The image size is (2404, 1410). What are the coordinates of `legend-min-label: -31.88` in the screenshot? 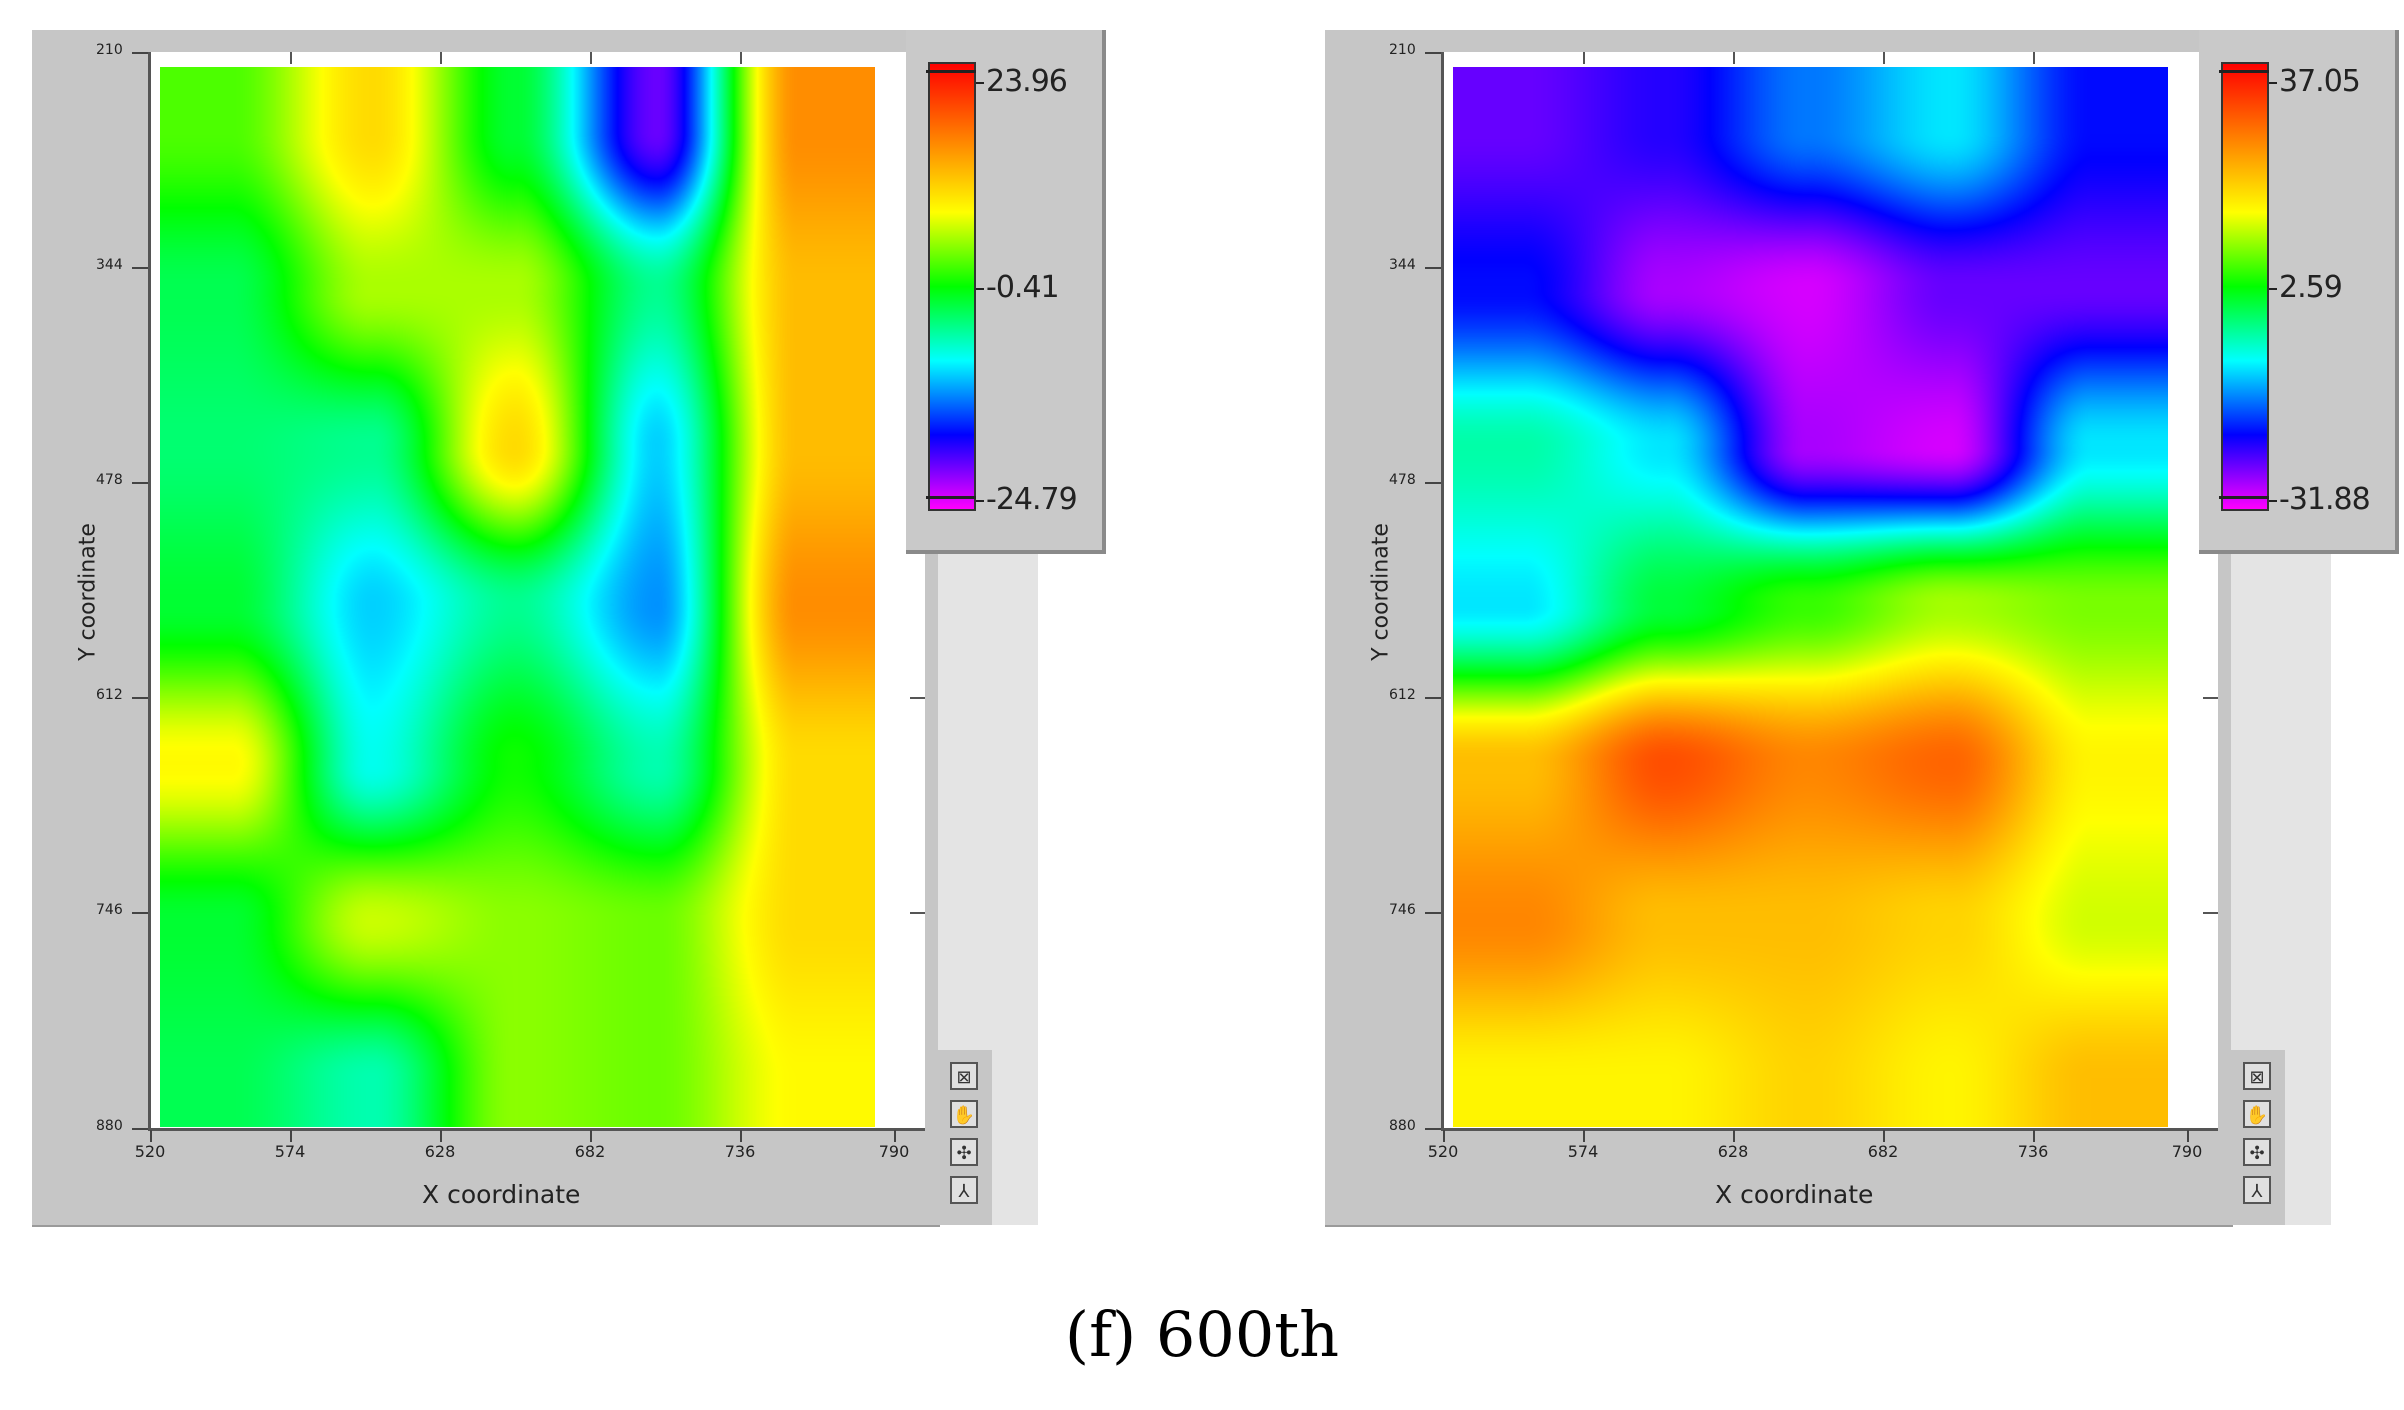 It's located at (2325, 499).